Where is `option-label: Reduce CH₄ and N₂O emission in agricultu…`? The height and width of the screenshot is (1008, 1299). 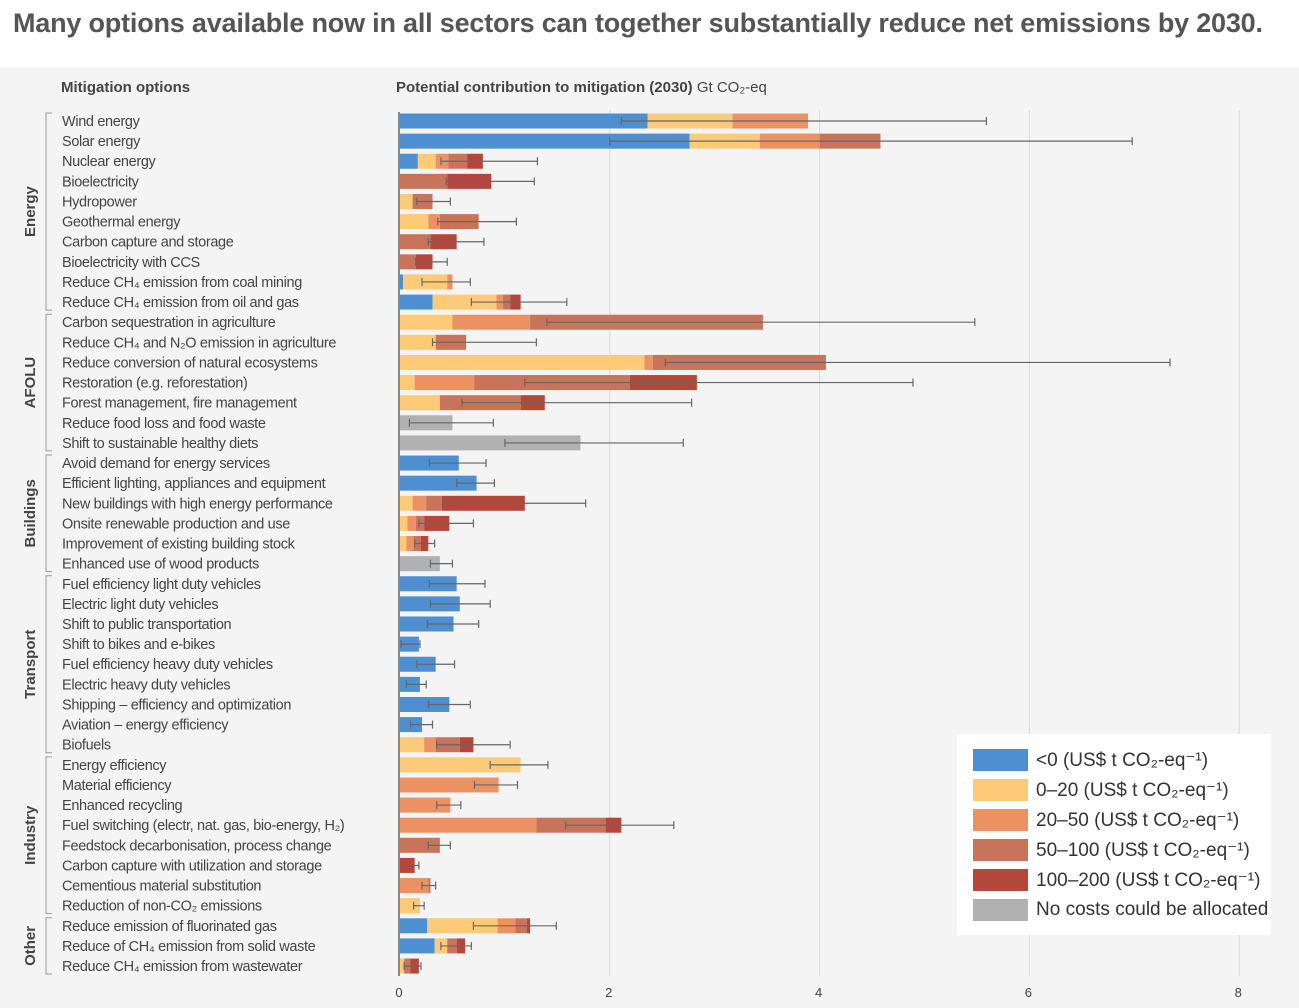
option-label: Reduce CH₄ and N₂O emission in agricultu… is located at coordinates (199, 343).